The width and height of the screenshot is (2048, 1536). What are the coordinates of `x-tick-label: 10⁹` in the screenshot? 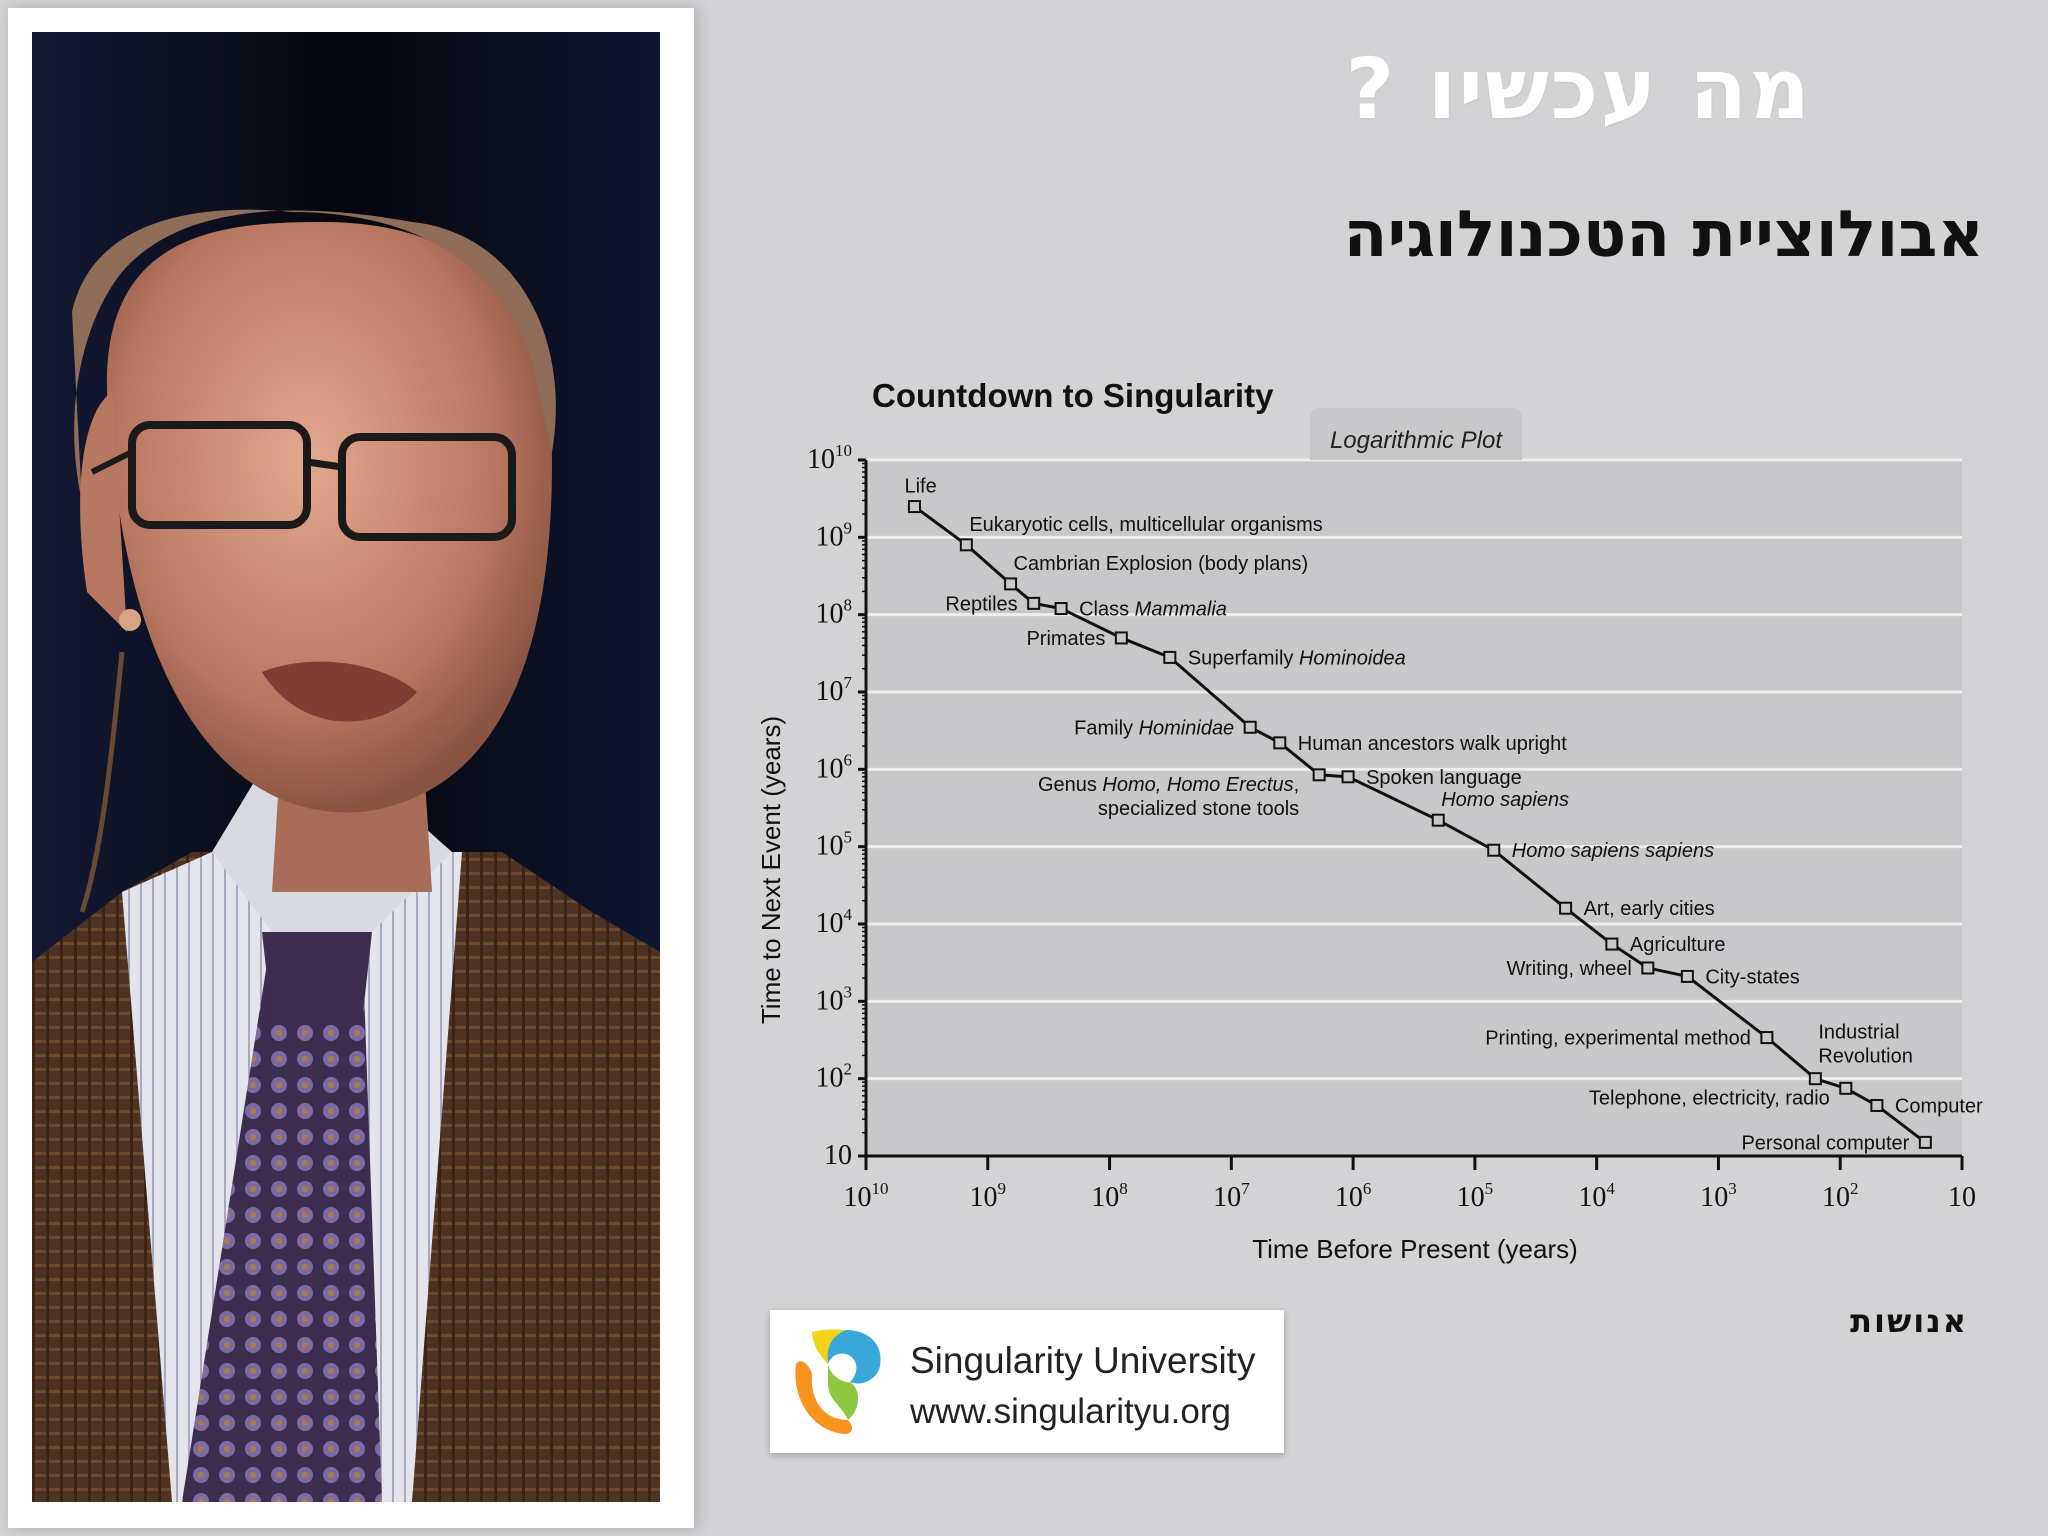 It's located at (988, 1196).